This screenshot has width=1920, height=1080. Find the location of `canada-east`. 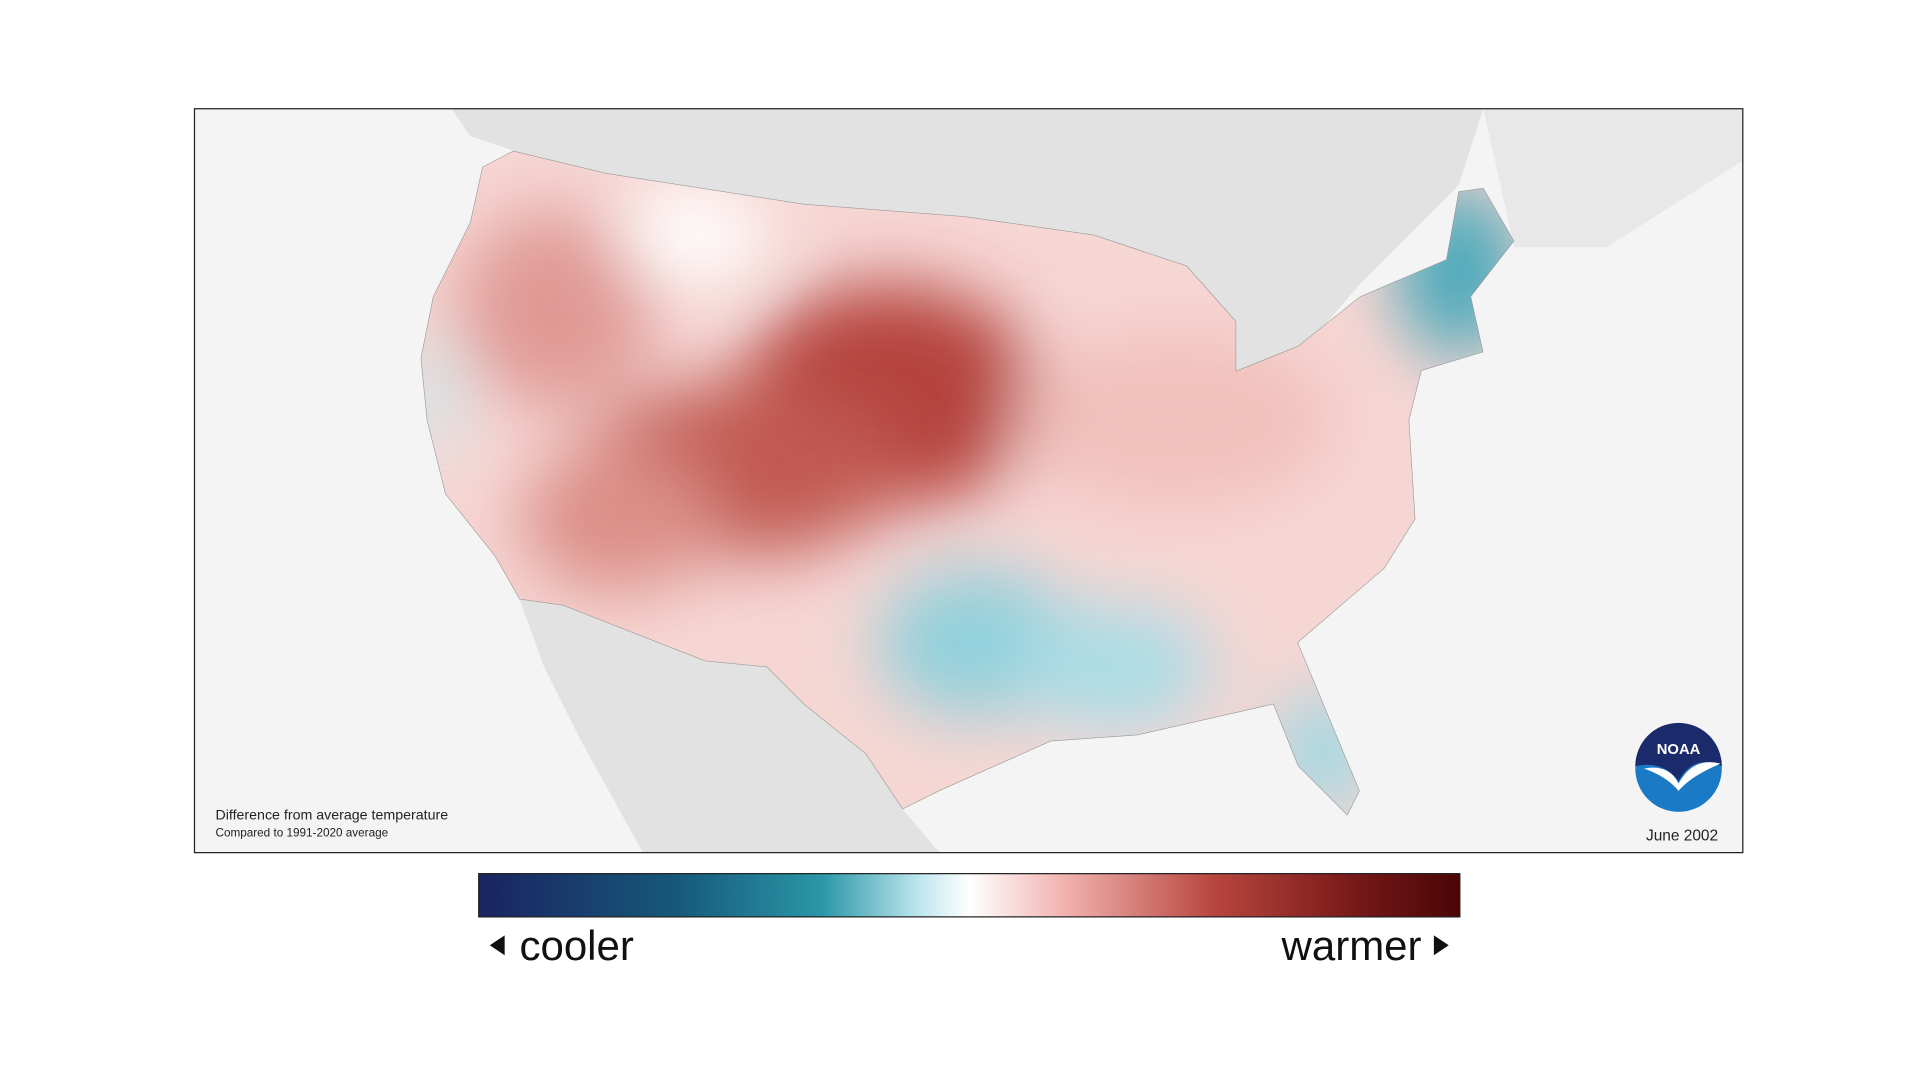

canada-east is located at coordinates (1613, 178).